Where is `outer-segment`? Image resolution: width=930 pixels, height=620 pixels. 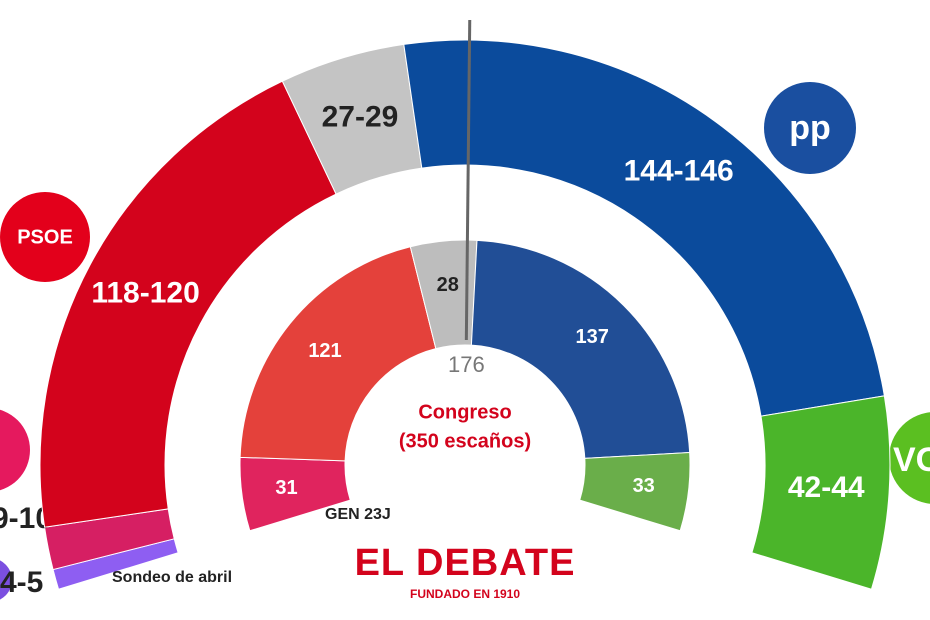
outer-segment is located at coordinates (821, 492).